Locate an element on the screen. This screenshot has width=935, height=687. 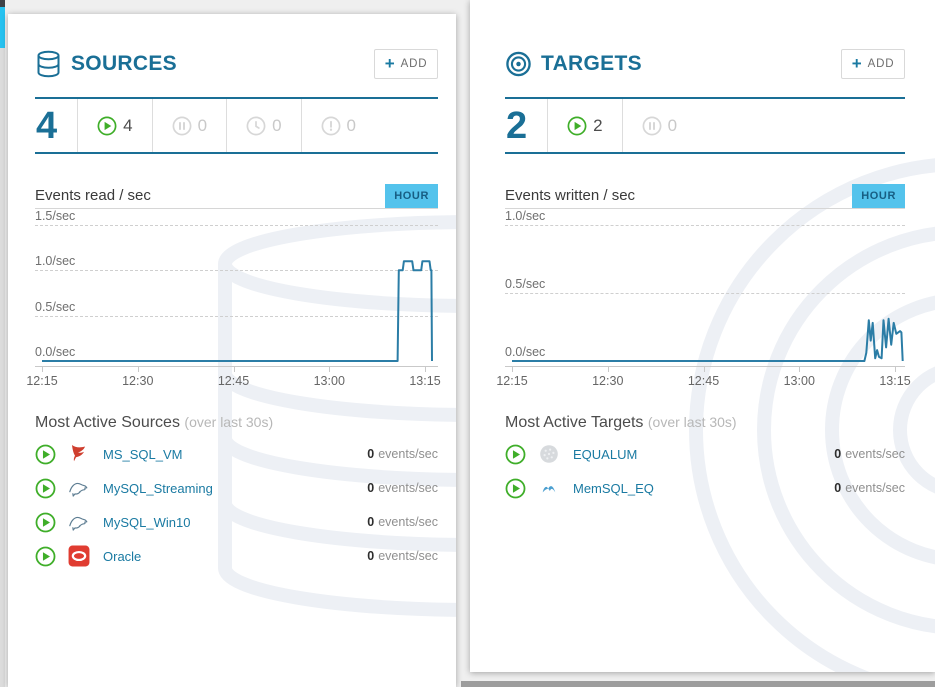
sources-header: SOURCES + ADD is located at coordinates (236, 64).